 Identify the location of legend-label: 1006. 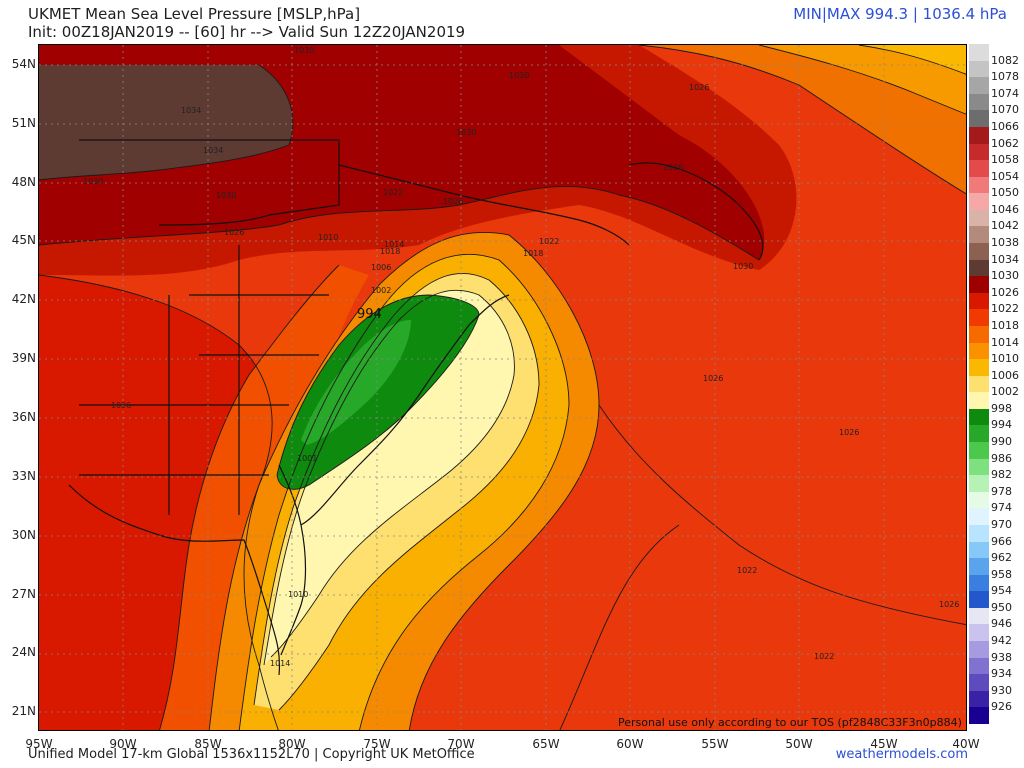
(1005, 375).